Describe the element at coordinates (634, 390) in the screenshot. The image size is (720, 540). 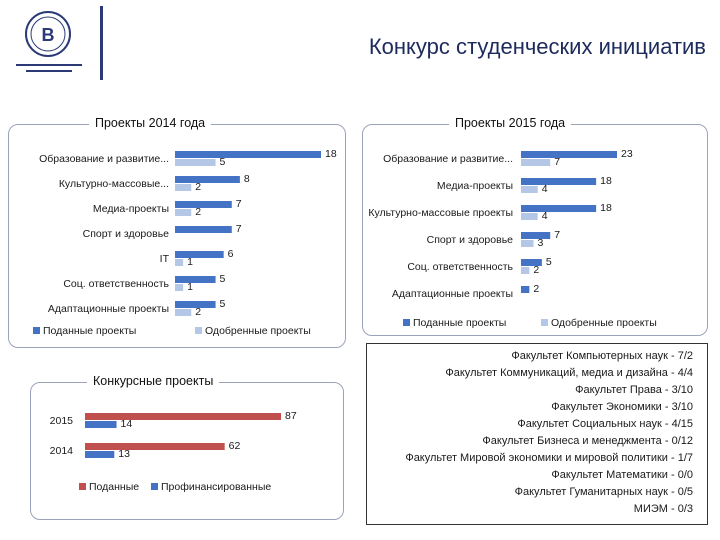
I see `faculty-item: Факультет Права - 3/10` at that location.